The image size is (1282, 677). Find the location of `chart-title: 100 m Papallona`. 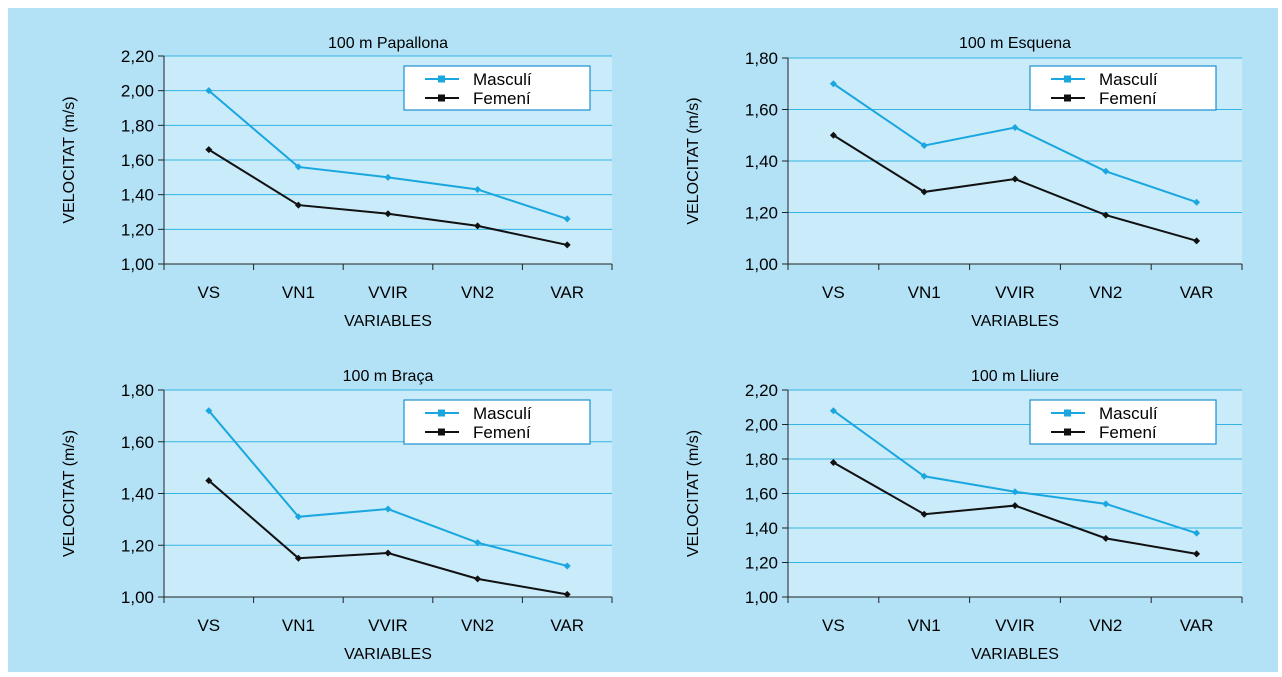

chart-title: 100 m Papallona is located at coordinates (388, 43).